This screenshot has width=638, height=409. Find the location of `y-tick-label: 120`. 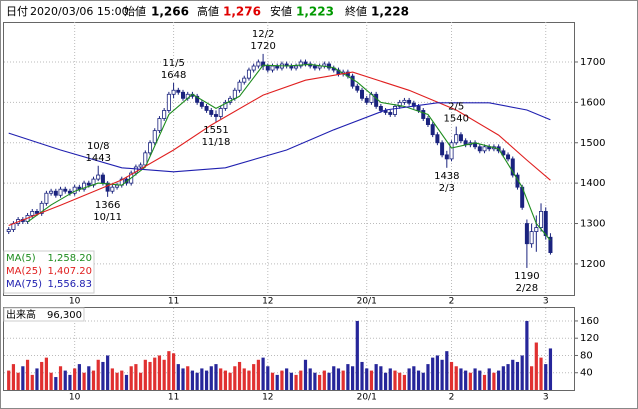

y-tick-label: 120 is located at coordinates (589, 338).